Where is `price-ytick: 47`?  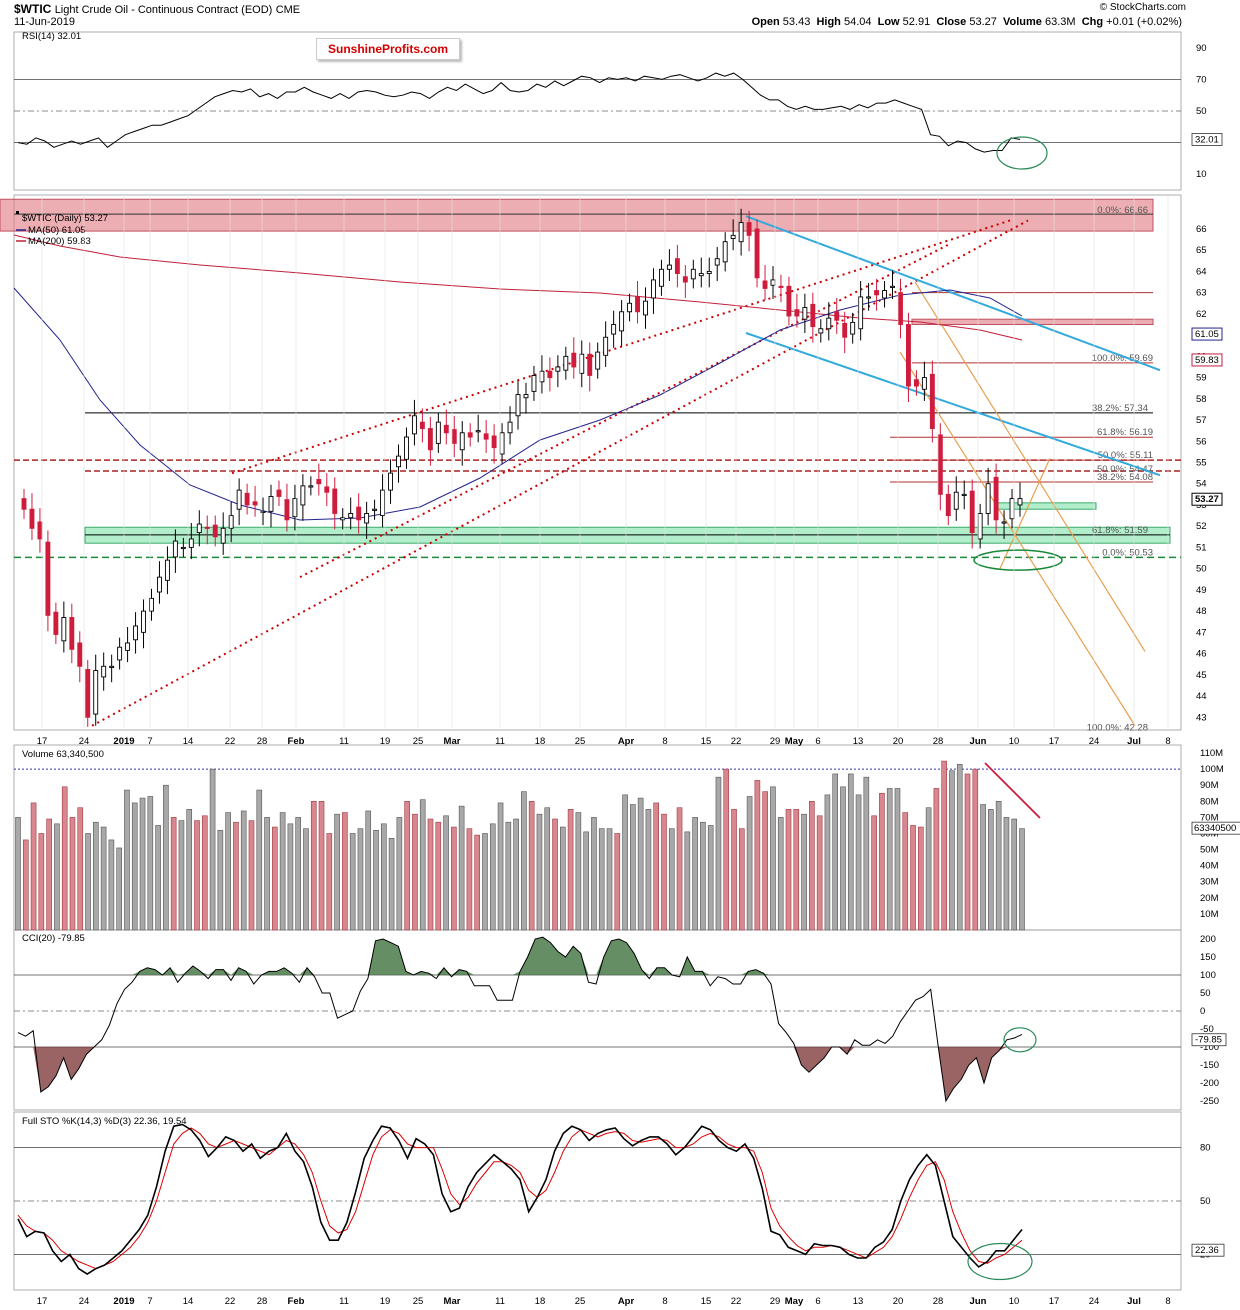
price-ytick: 47 is located at coordinates (1201, 632).